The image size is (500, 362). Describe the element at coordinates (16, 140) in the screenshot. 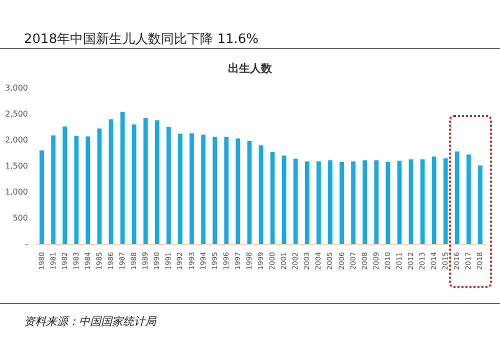

I see `y-tick-label: 2,000` at that location.